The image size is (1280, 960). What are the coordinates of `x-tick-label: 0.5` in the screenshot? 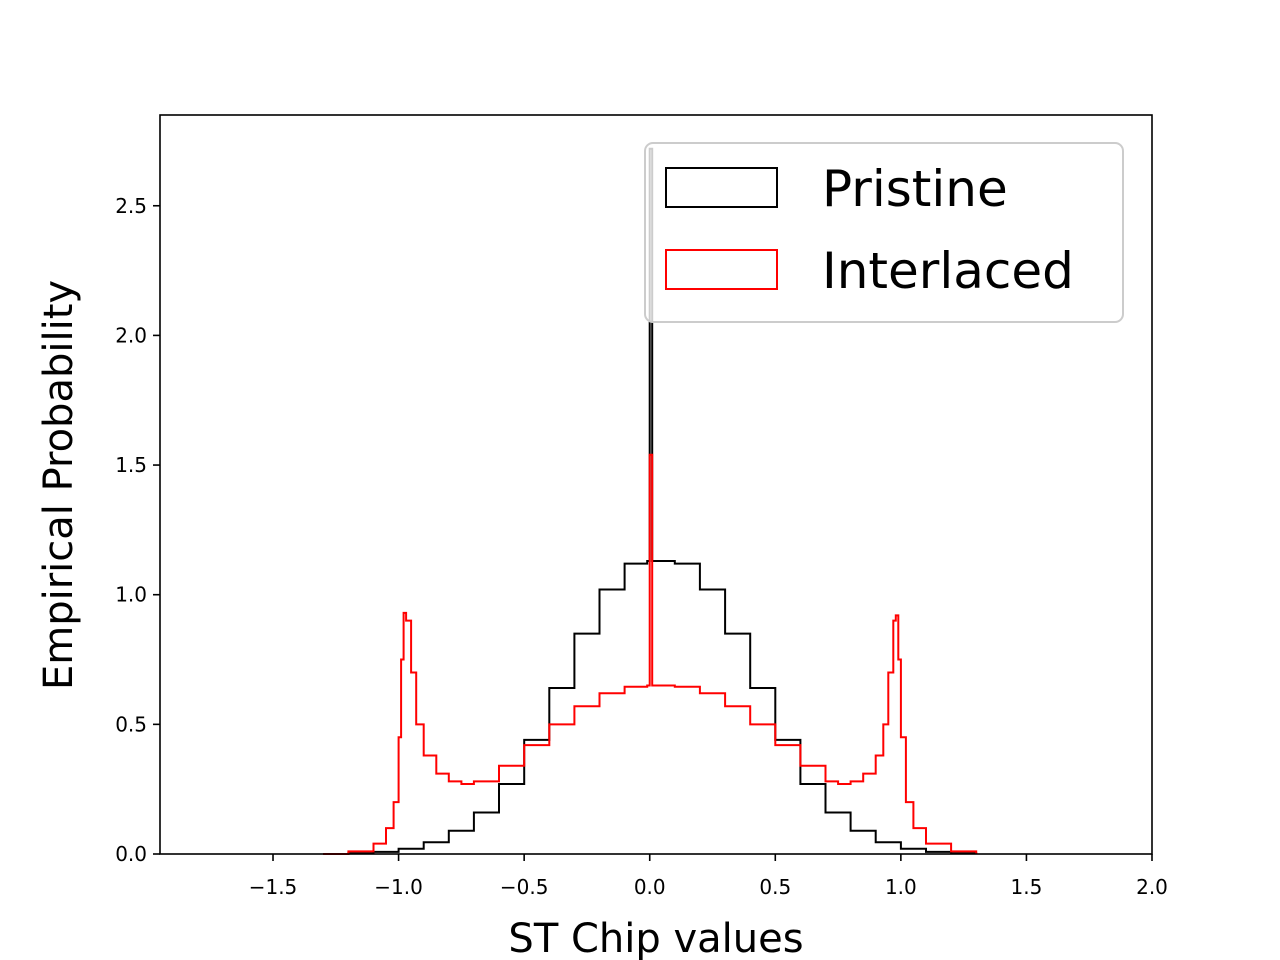 It's located at (775, 887).